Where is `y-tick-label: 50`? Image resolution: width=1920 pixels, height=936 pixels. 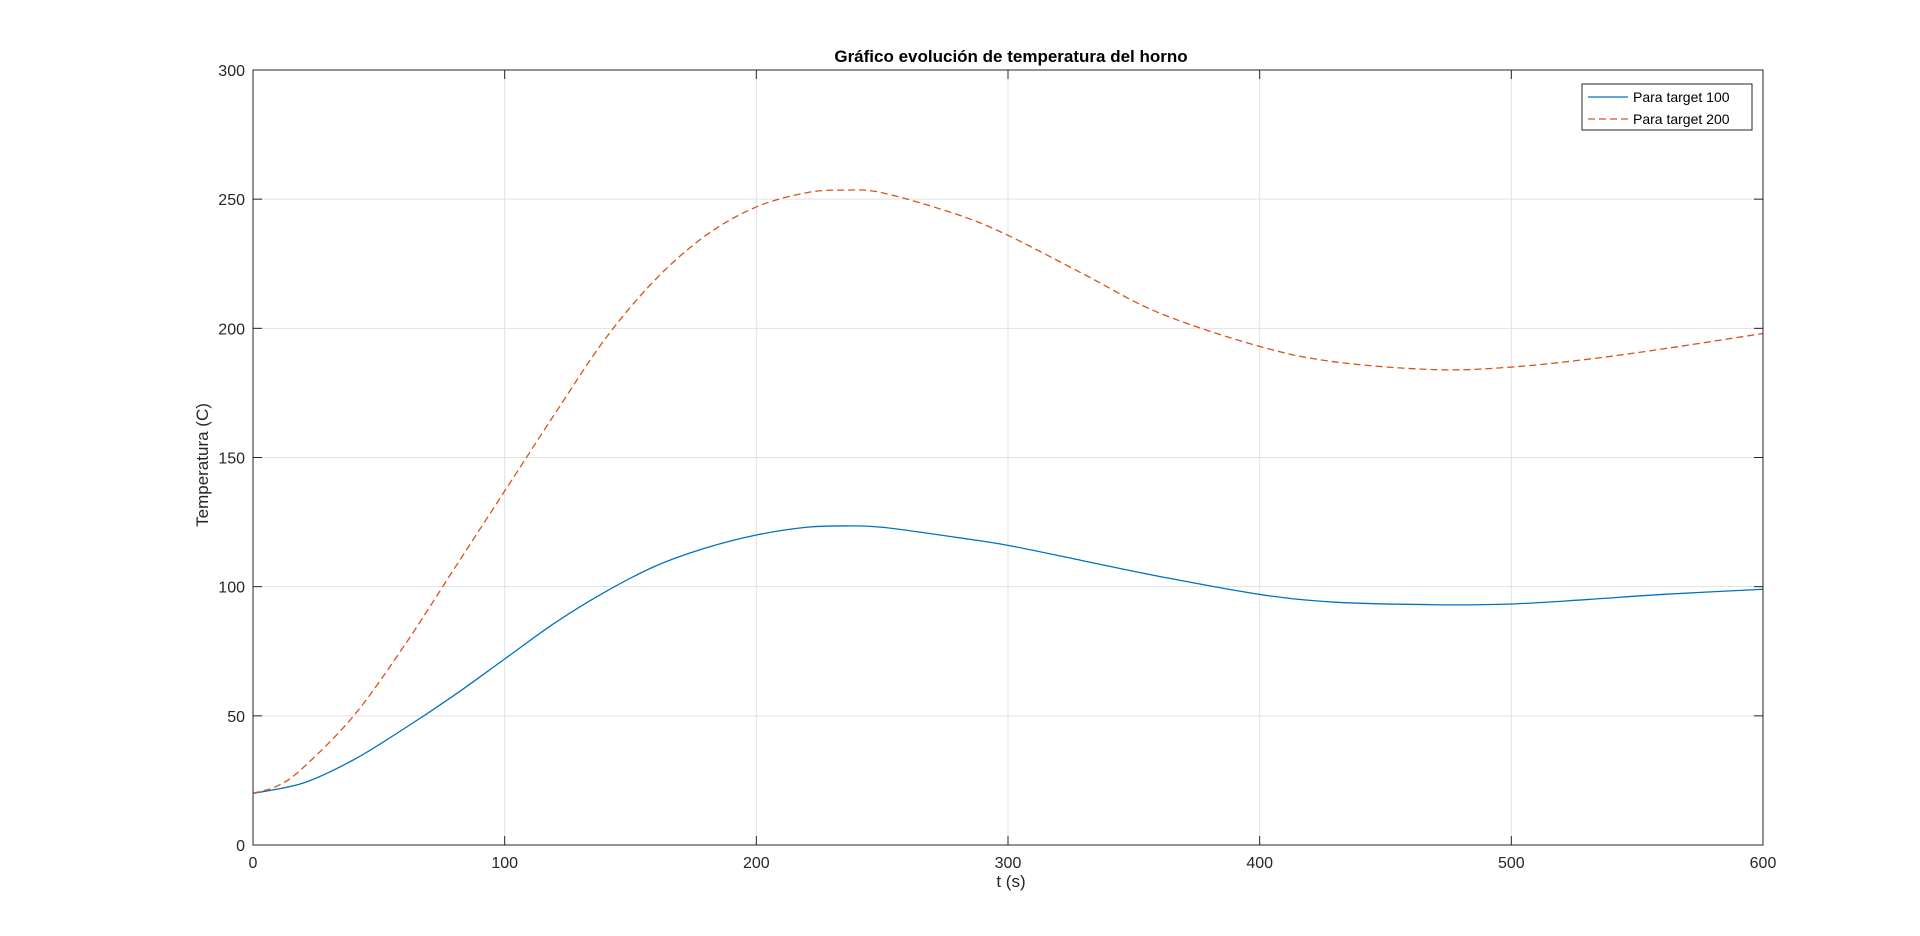 y-tick-label: 50 is located at coordinates (236, 717).